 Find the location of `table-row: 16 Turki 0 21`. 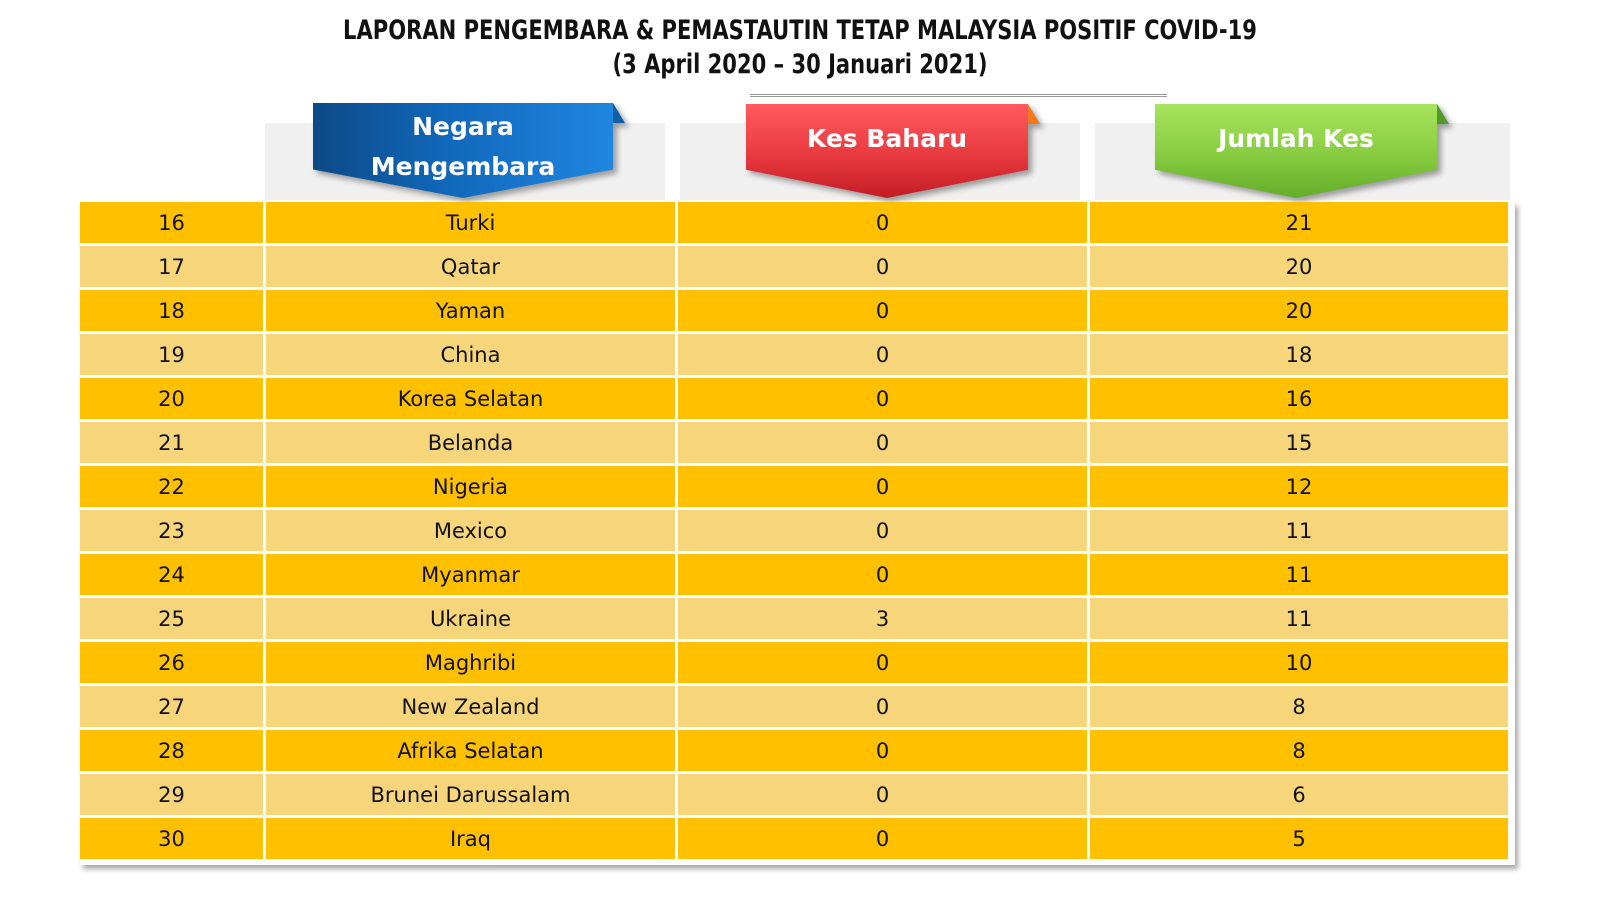

table-row: 16 Turki 0 21 is located at coordinates (797, 222).